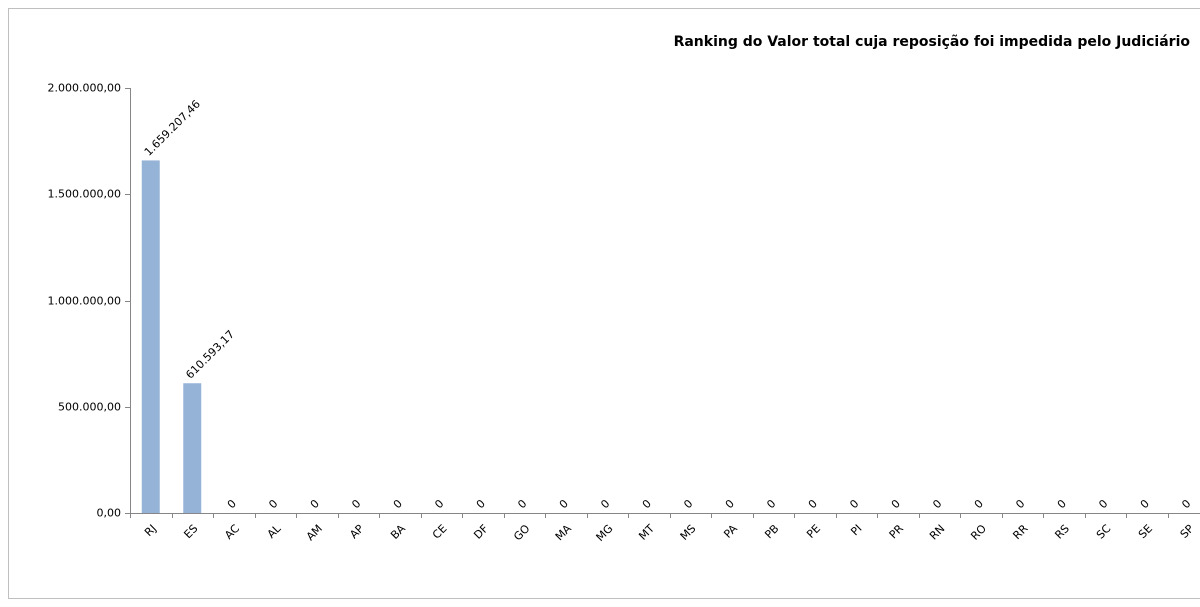  I want to click on y-tick-label: 500.000,00, so click(89, 407).